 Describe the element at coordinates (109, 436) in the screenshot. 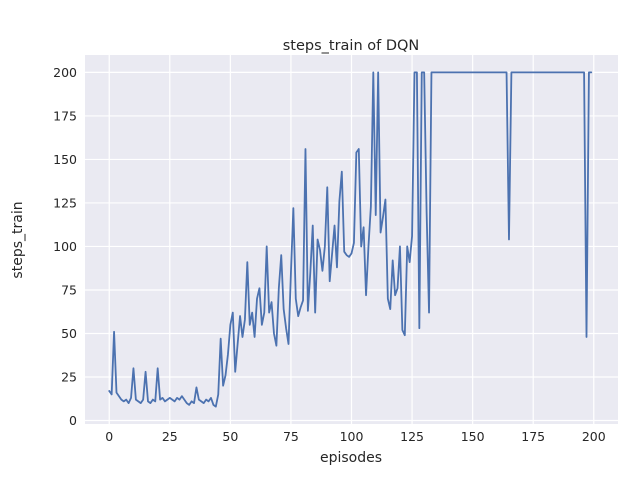

I see `x-tick-label: 0` at that location.